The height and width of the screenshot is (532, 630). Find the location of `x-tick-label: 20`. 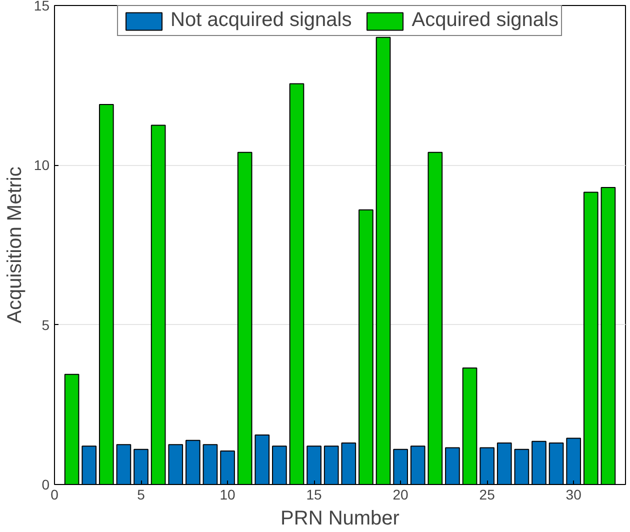

x-tick-label: 20 is located at coordinates (400, 494).